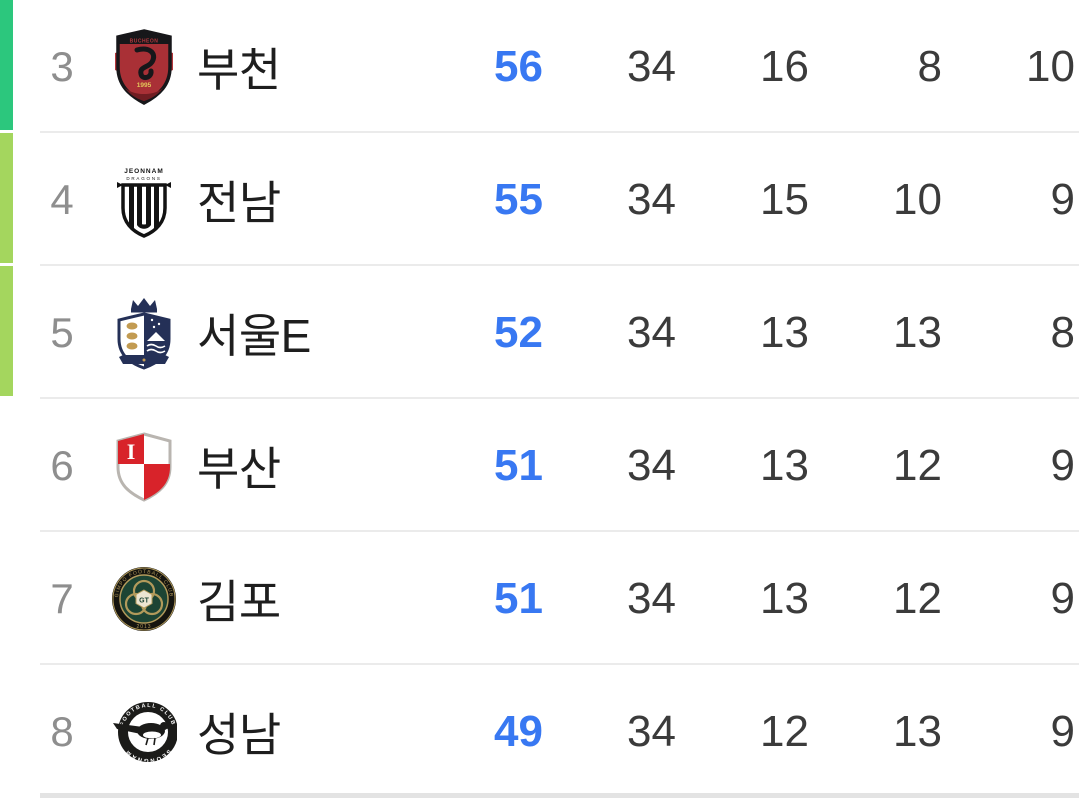 The image size is (1079, 804). I want to click on jeonnam-crest-icon: JEONNAM DRAGONS, so click(144, 200).